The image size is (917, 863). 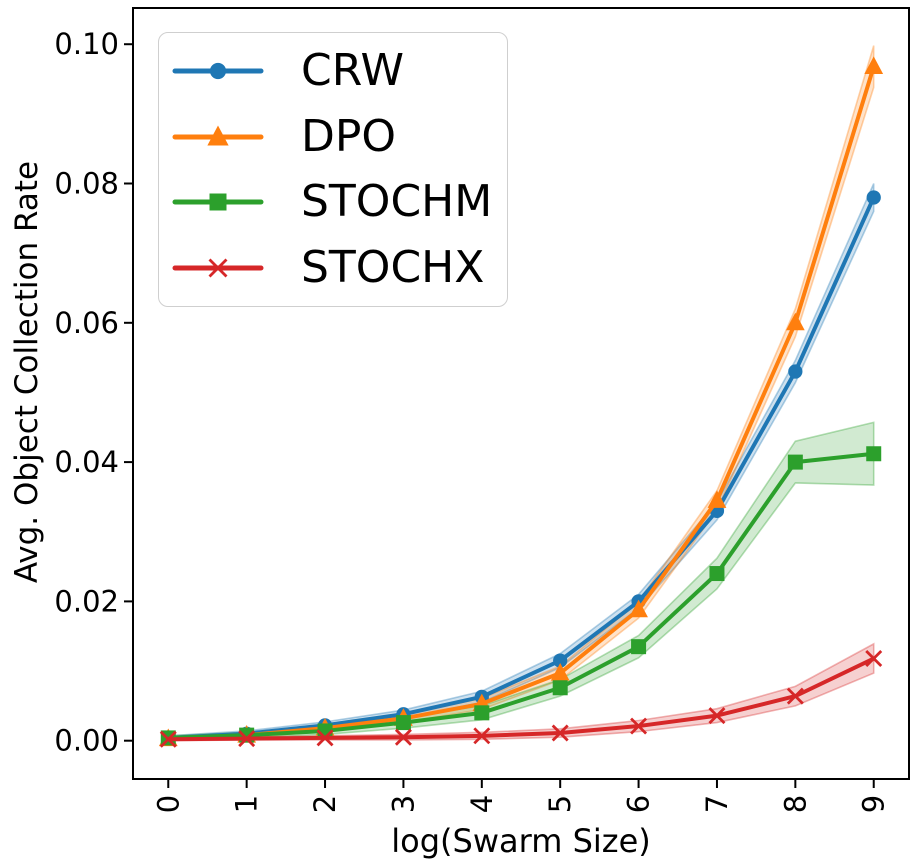 I want to click on legend-item-crw: CRW, so click(x=339, y=71).